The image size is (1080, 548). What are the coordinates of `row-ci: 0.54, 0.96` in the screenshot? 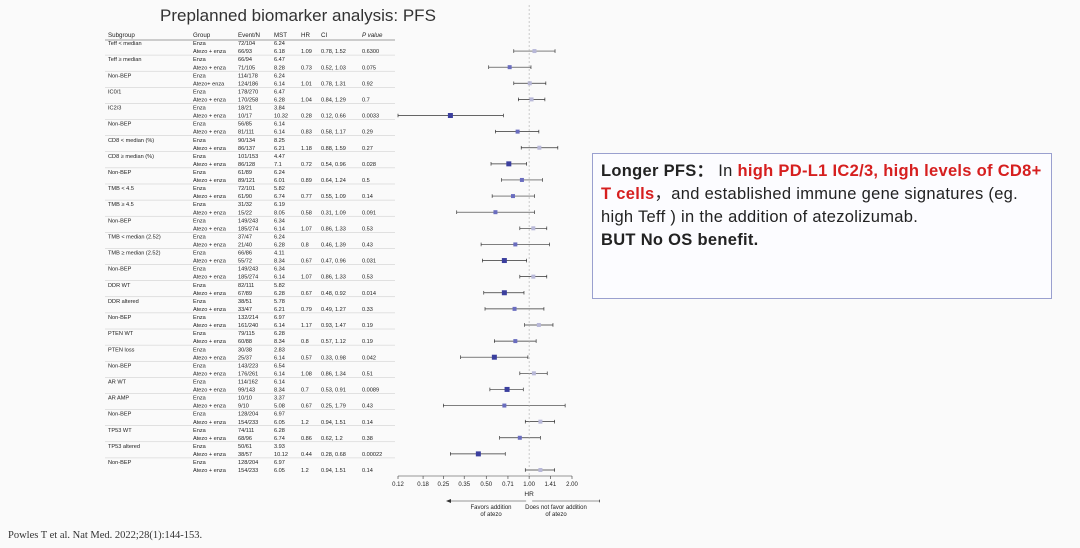 It's located at (333, 165).